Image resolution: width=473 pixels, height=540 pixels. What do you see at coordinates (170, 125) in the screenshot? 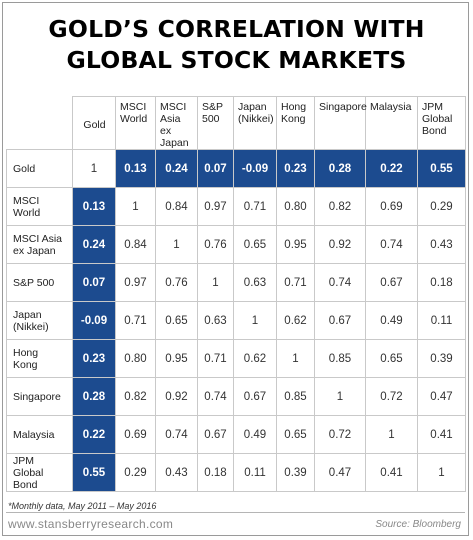
I see `label-line: Asia ex` at bounding box center [170, 125].